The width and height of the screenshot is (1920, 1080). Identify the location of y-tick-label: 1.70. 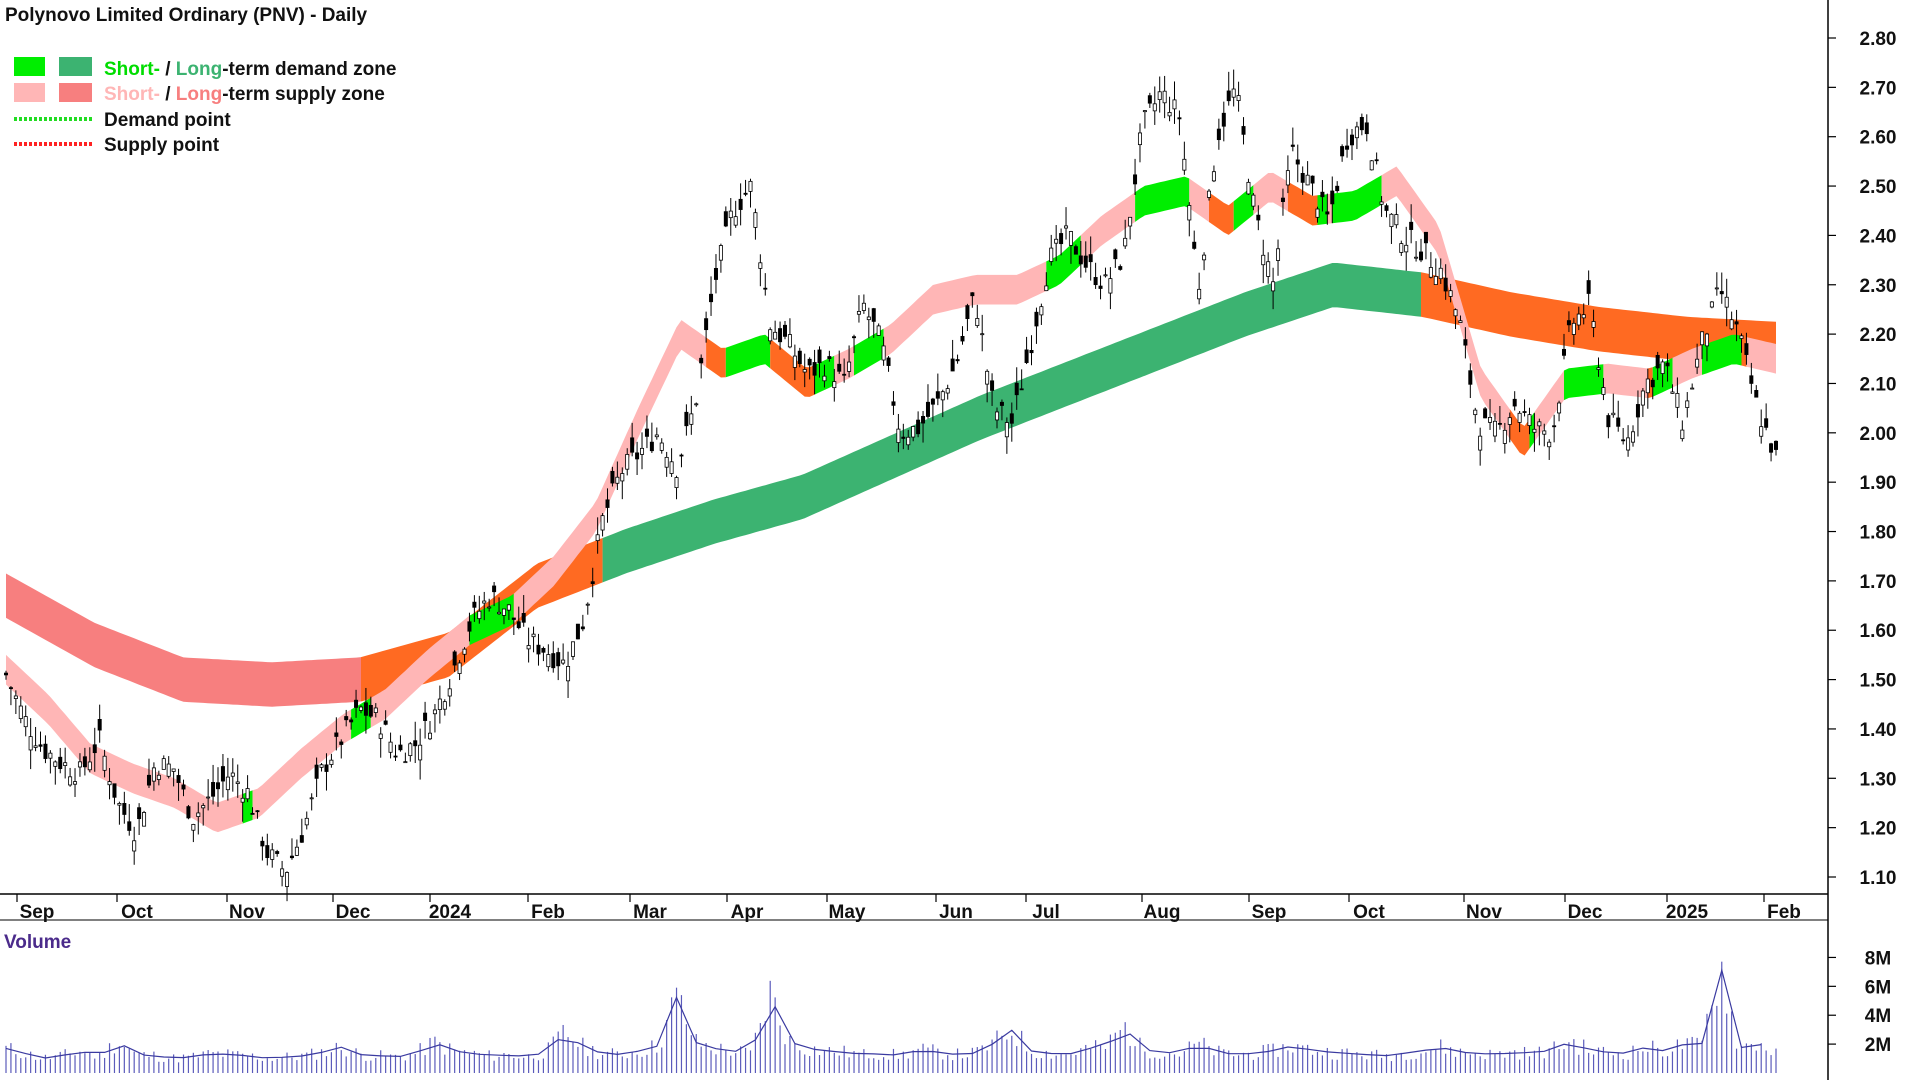
(1878, 582).